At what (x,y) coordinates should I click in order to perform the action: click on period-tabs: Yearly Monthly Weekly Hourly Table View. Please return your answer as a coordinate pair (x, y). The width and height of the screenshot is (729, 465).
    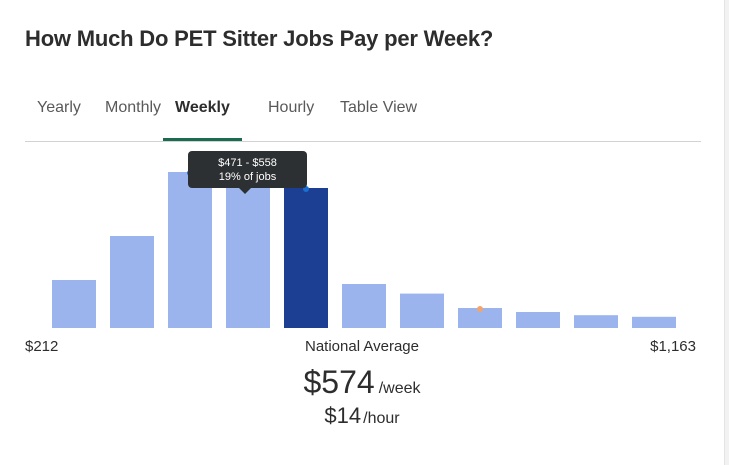
    Looking at the image, I should click on (363, 116).